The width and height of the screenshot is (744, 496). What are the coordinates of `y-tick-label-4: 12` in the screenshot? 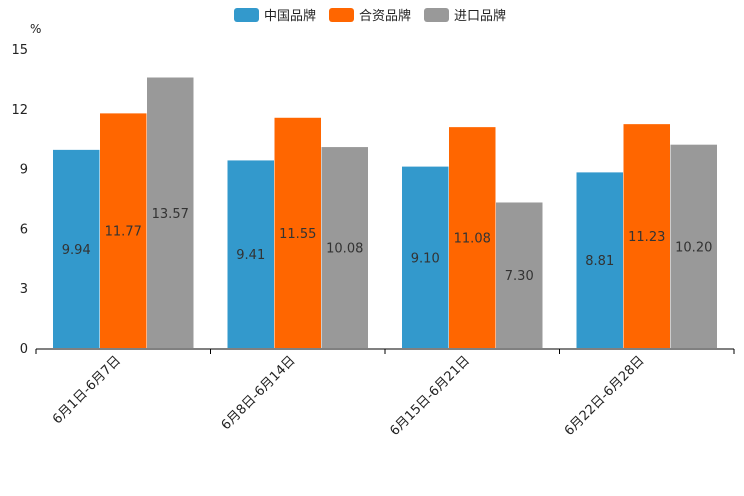 It's located at (19, 110).